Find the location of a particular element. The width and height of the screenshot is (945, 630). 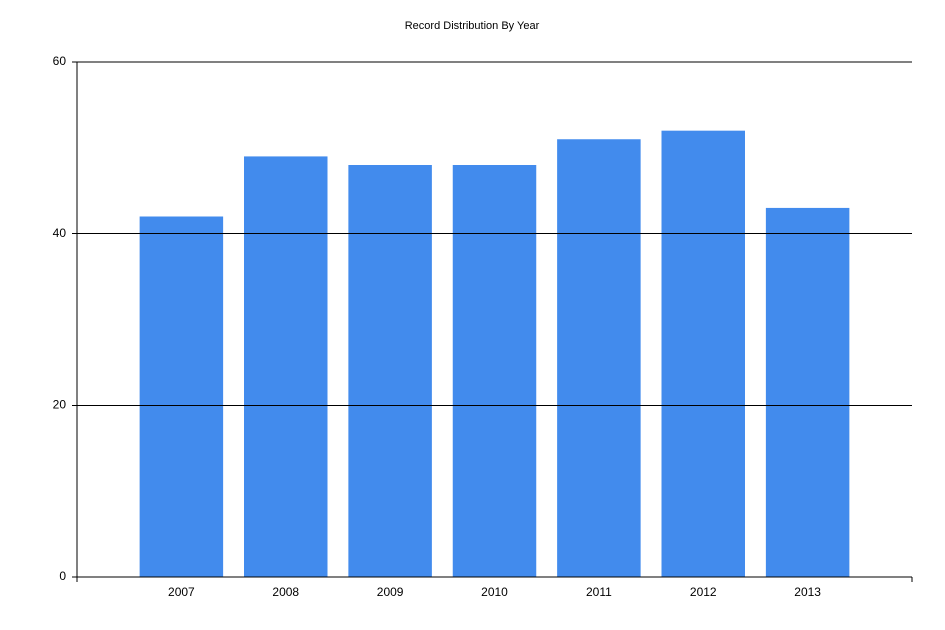

y-tick-label: 40 is located at coordinates (60, 233).